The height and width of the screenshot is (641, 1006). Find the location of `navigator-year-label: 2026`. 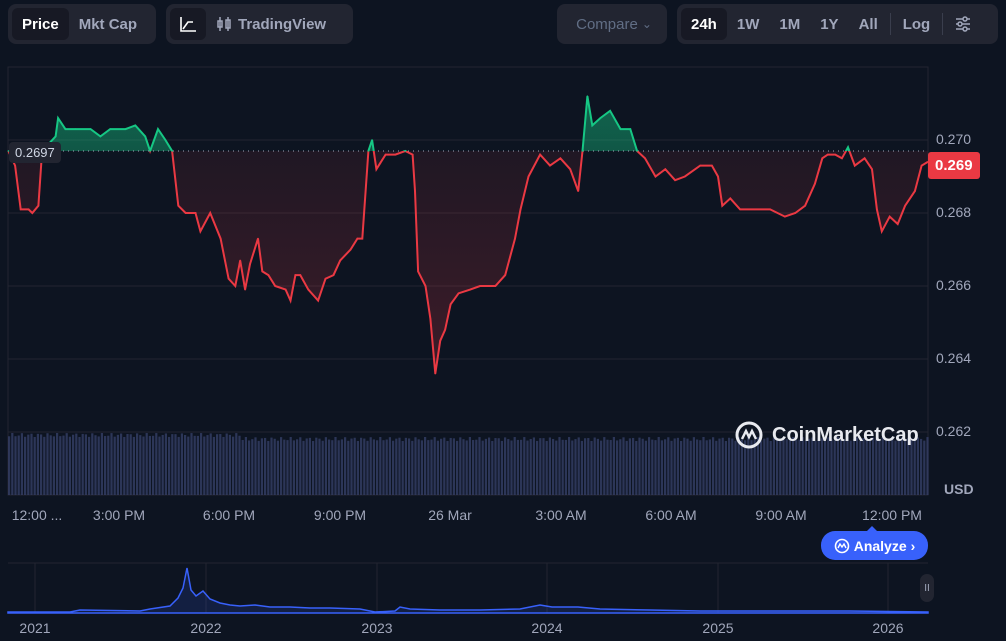

navigator-year-label: 2026 is located at coordinates (888, 628).